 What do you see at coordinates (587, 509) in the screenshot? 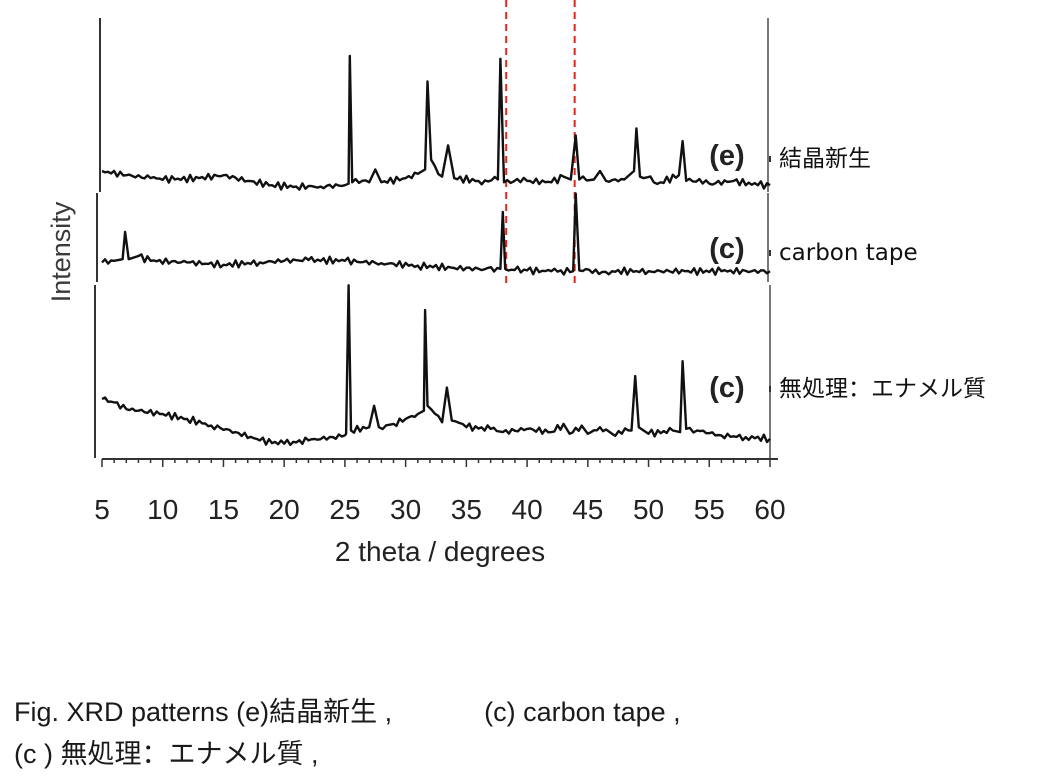
I see `x-tick-label: 45` at bounding box center [587, 509].